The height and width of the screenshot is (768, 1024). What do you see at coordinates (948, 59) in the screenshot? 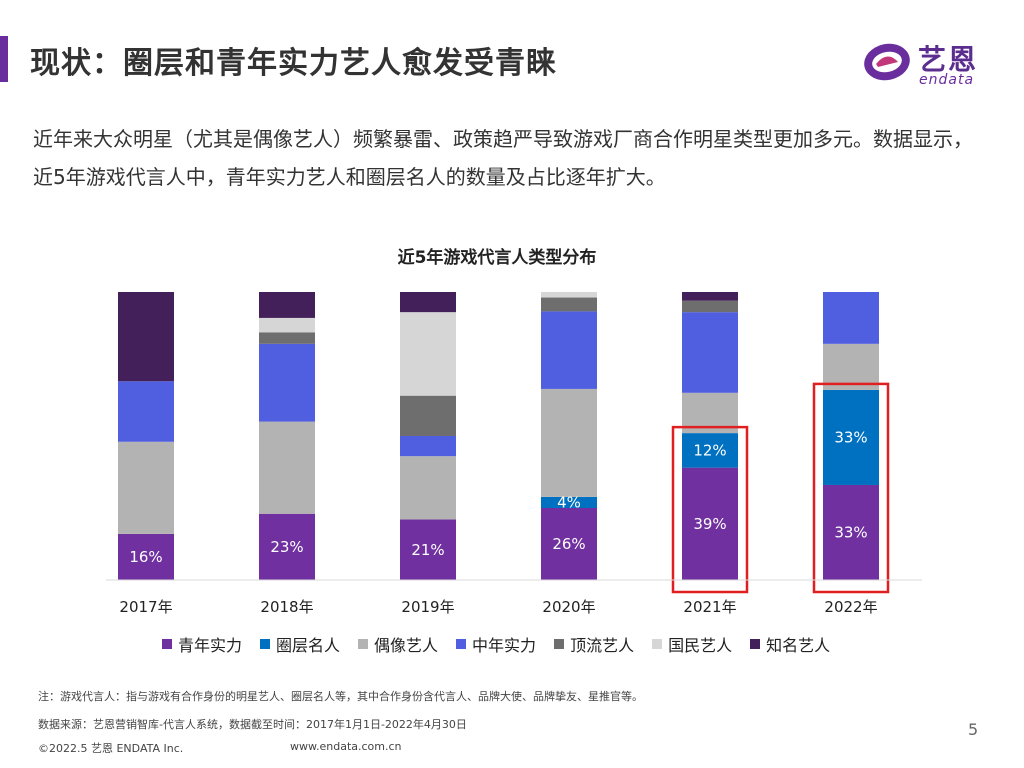
I see `logo-chinese-text: 艺恩` at bounding box center [948, 59].